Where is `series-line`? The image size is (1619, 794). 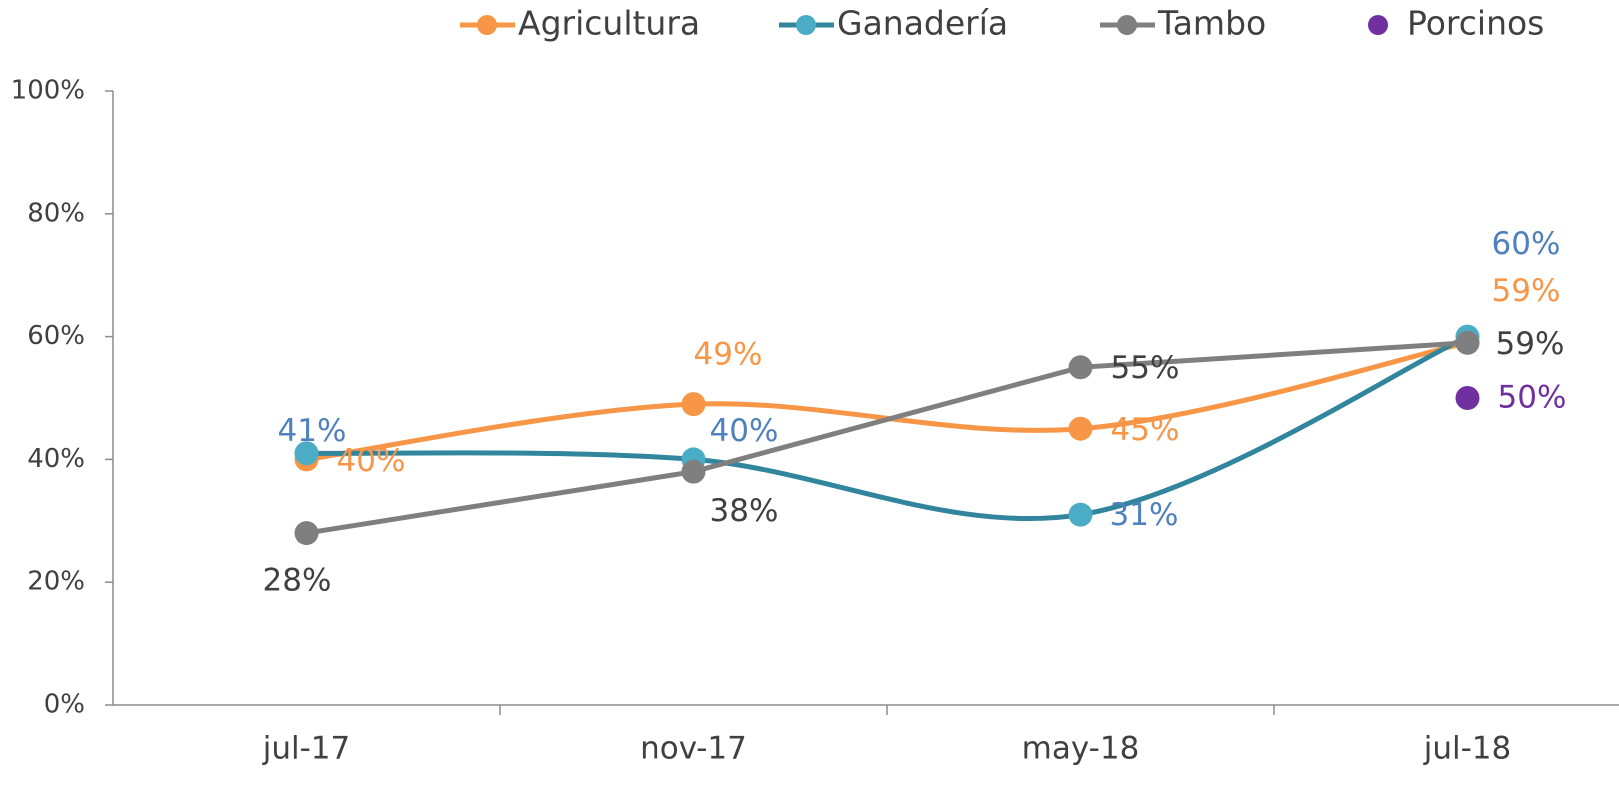
series-line is located at coordinates (887, 401).